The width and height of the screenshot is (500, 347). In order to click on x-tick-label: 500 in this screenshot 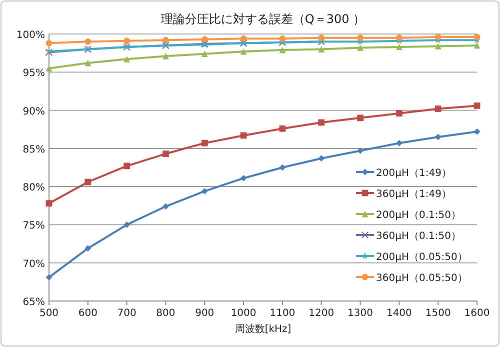, I will do `click(49, 313)`.